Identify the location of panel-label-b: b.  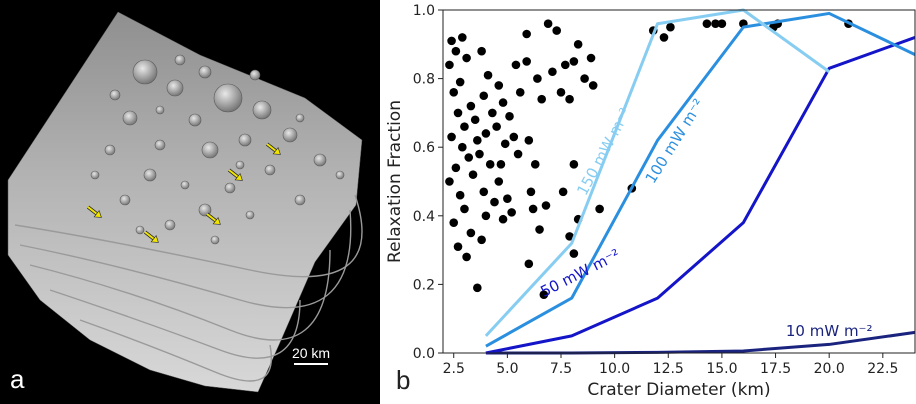
(403, 380).